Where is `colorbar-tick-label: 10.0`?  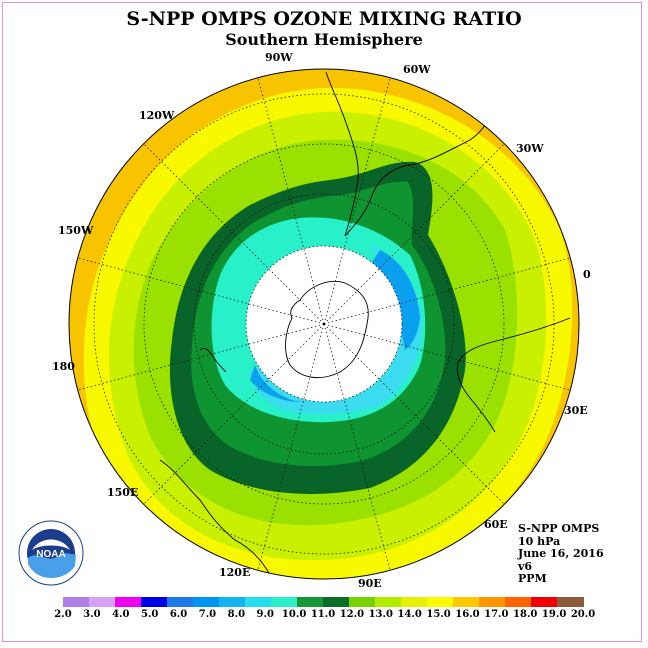
colorbar-tick-label: 10.0 is located at coordinates (294, 614).